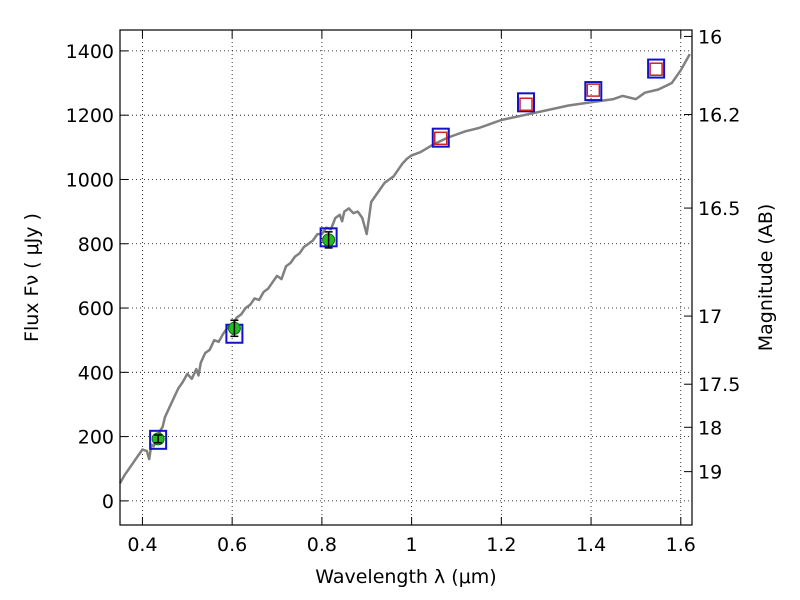 This screenshot has height=600, width=800. Describe the element at coordinates (501, 545) in the screenshot. I see `x-tick-label: 1.2` at that location.